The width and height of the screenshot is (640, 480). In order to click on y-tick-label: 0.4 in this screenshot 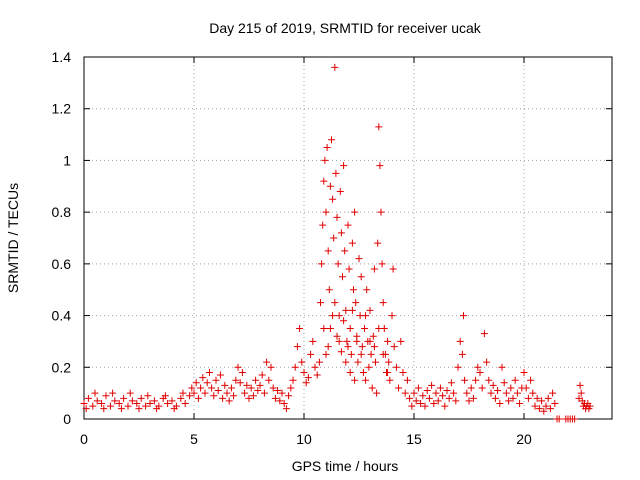, I will do `click(62, 316)`.